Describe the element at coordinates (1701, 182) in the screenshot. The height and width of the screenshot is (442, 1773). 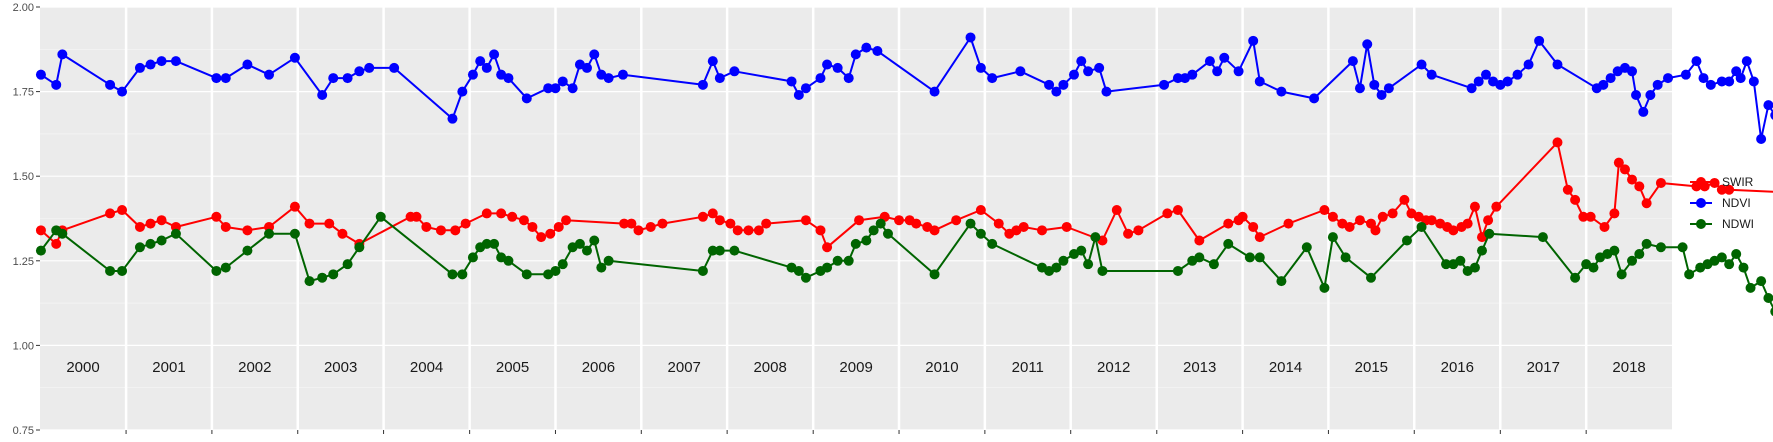
I see `legend-marker` at that location.